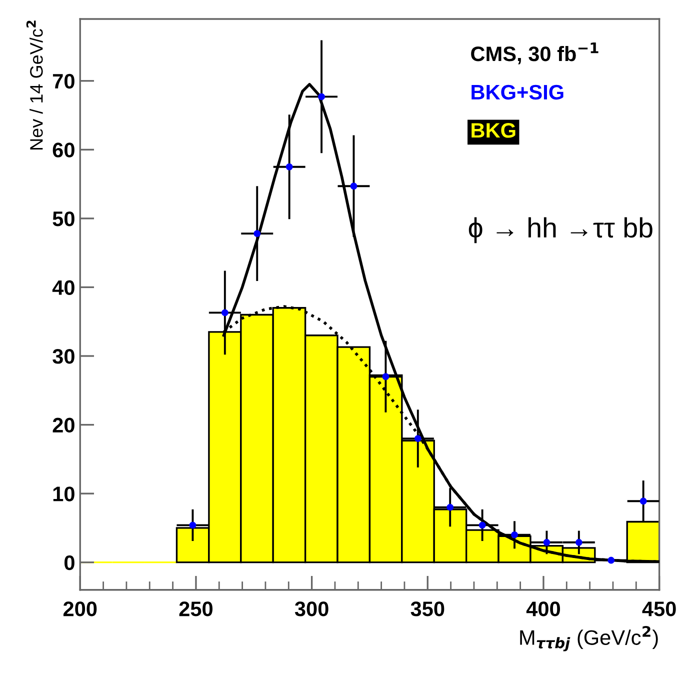 This screenshot has width=679, height=678. Describe the element at coordinates (518, 92) in the screenshot. I see `text: BKG+SIG` at that location.